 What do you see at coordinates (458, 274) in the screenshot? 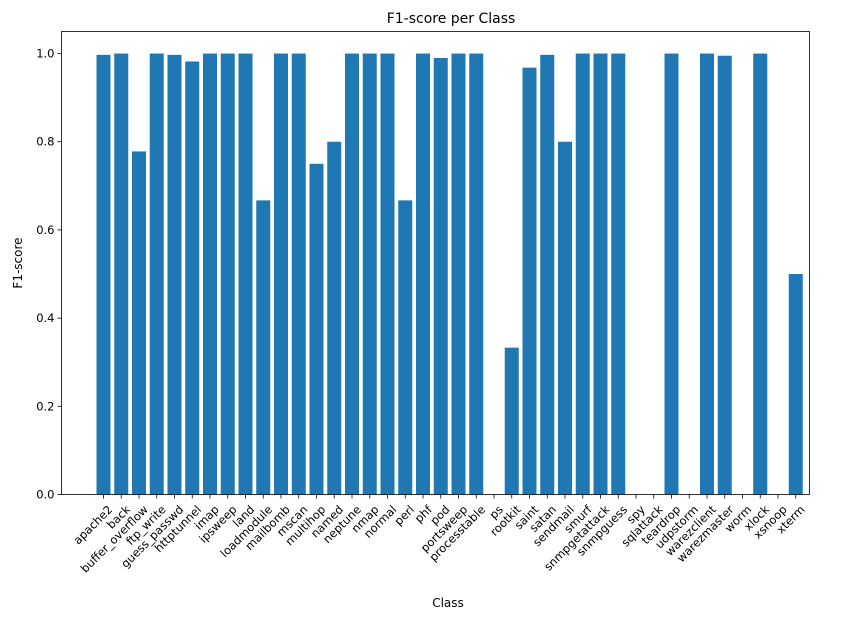
I see `bar-portsweep` at bounding box center [458, 274].